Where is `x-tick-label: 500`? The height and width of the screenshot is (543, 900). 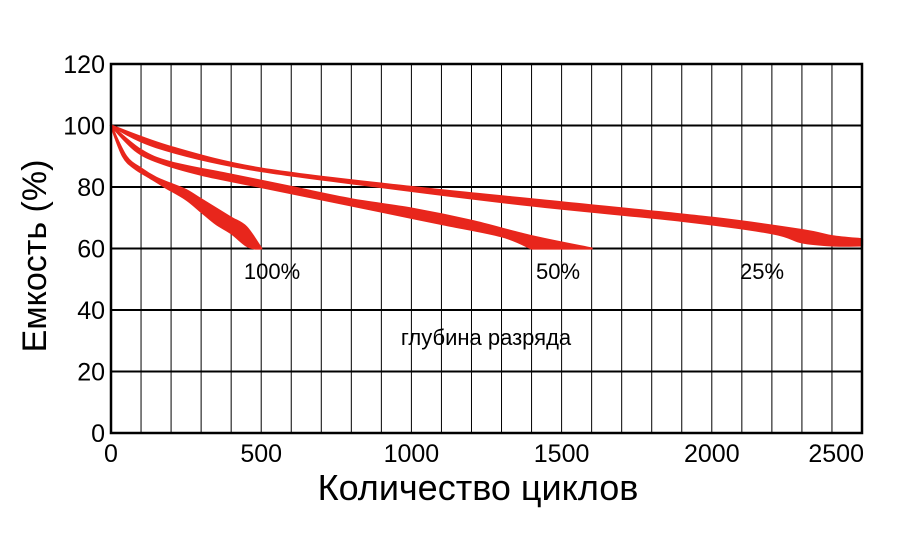
x-tick-label: 500 is located at coordinates (261, 454).